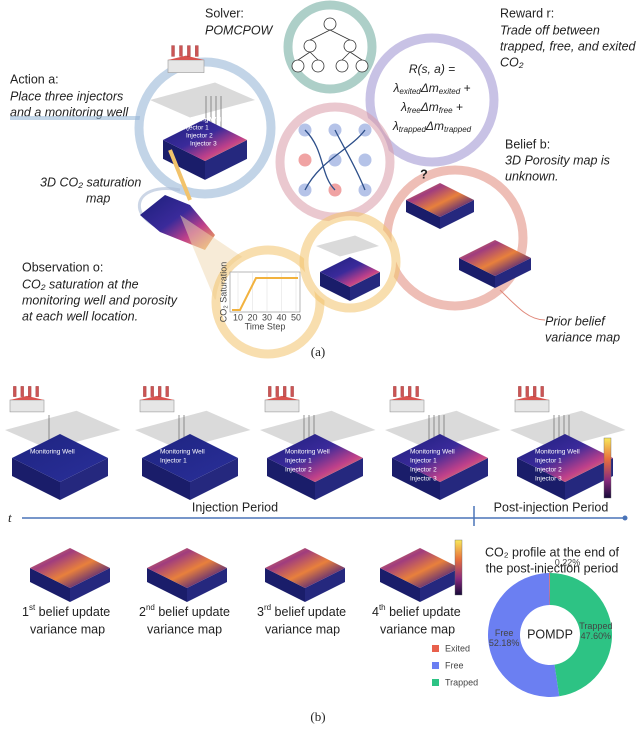  Describe the element at coordinates (549, 589) in the screenshot. I see `donut-slice` at that location.